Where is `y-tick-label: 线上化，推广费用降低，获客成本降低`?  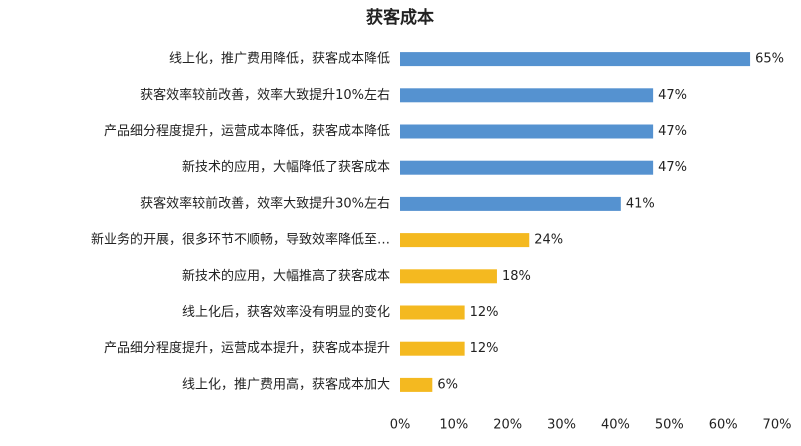
y-tick-label: 线上化，推广费用降低，获客成本降低 is located at coordinates (279, 59).